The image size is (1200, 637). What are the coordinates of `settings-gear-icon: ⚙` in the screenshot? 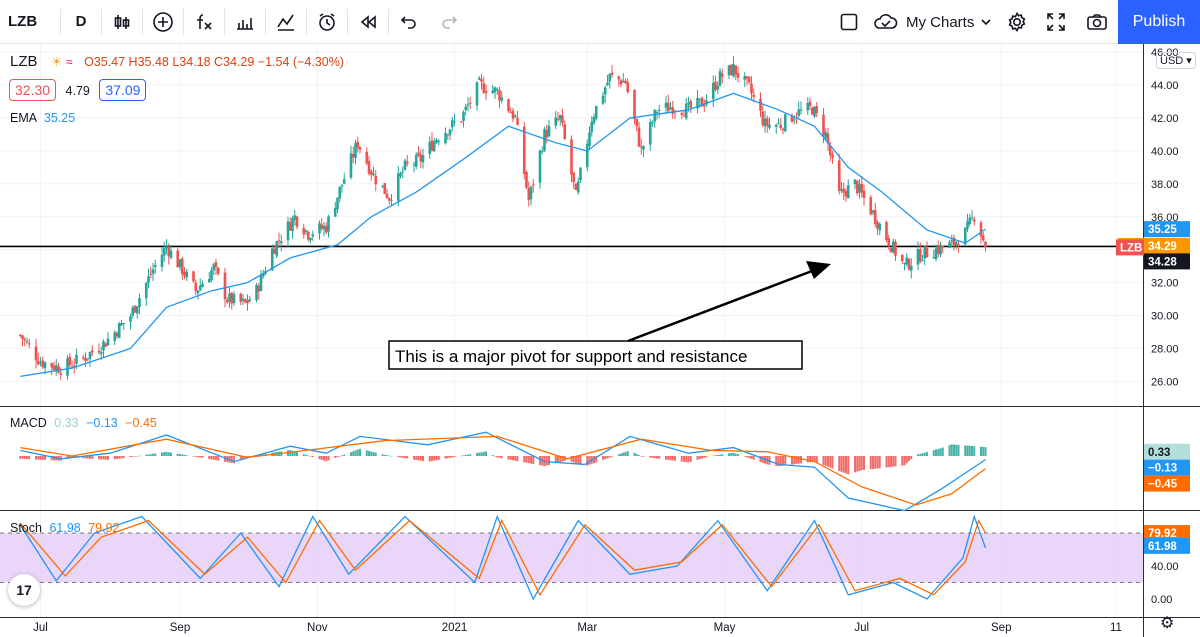 It's located at (1167, 623).